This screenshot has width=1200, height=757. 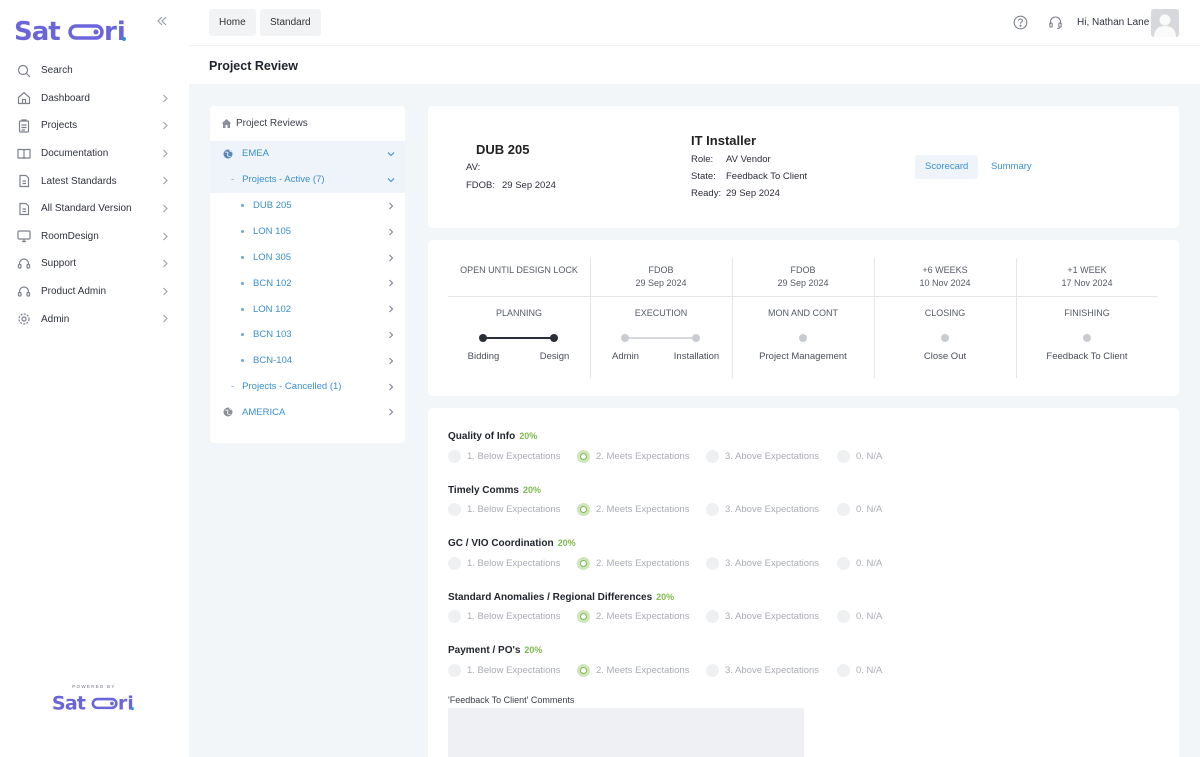 I want to click on question-weight: 20%, so click(x=533, y=650).